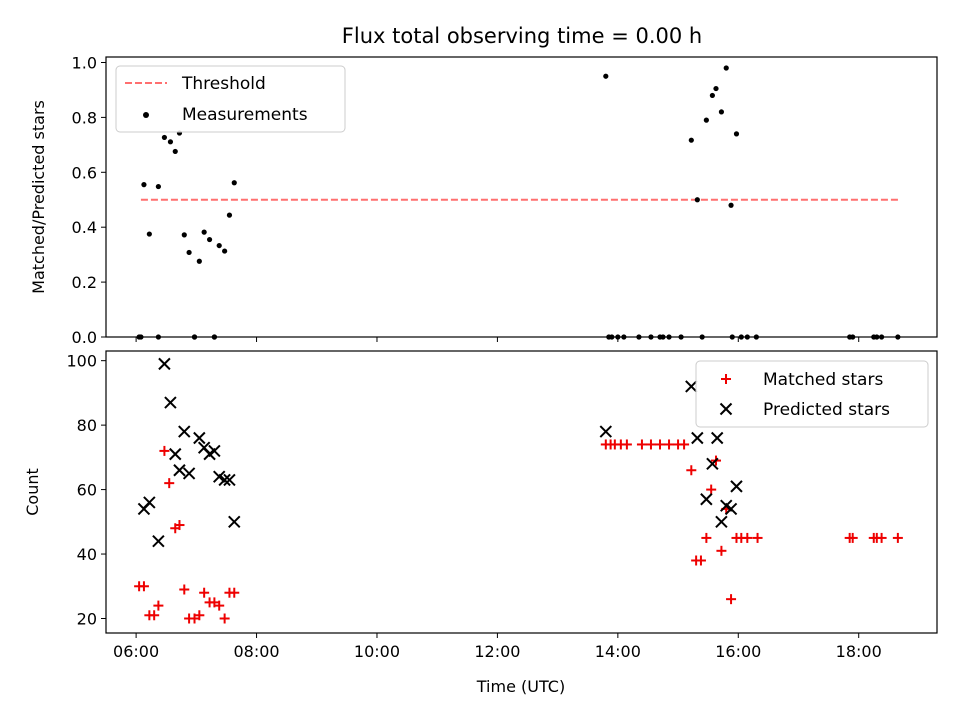 The width and height of the screenshot is (960, 720). I want to click on top-legend: Threshold Measurements, so click(230, 99).